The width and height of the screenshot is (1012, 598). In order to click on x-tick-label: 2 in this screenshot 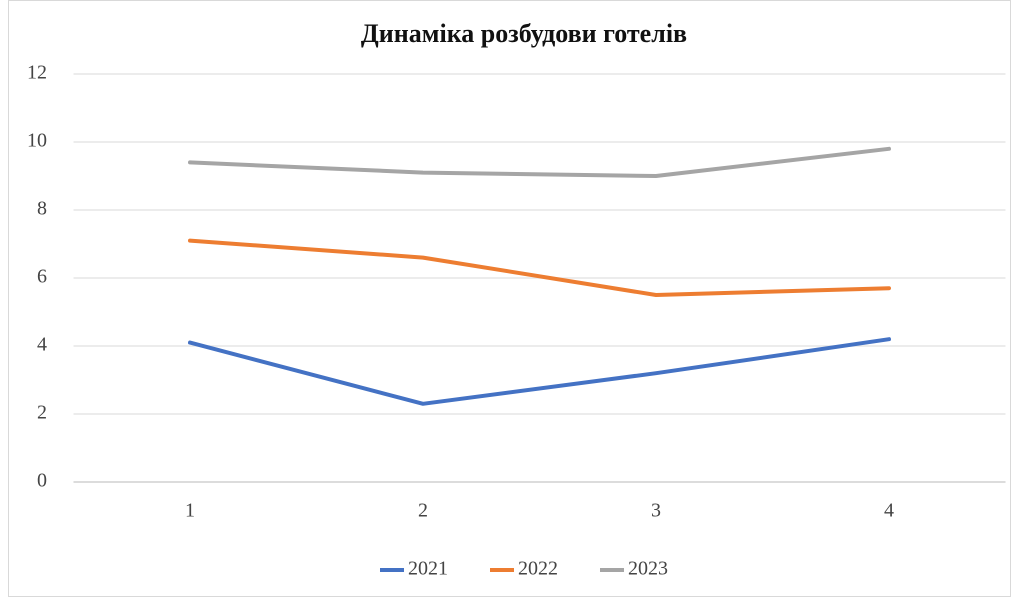, I will do `click(423, 511)`.